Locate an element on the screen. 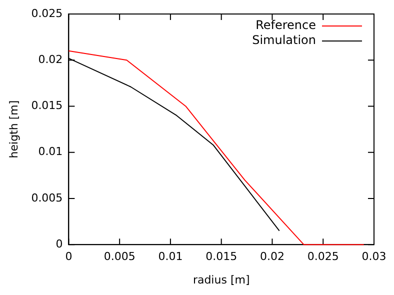 Image resolution: width=394 pixels, height=295 pixels. x-tick-label: 0.025 is located at coordinates (323, 257).